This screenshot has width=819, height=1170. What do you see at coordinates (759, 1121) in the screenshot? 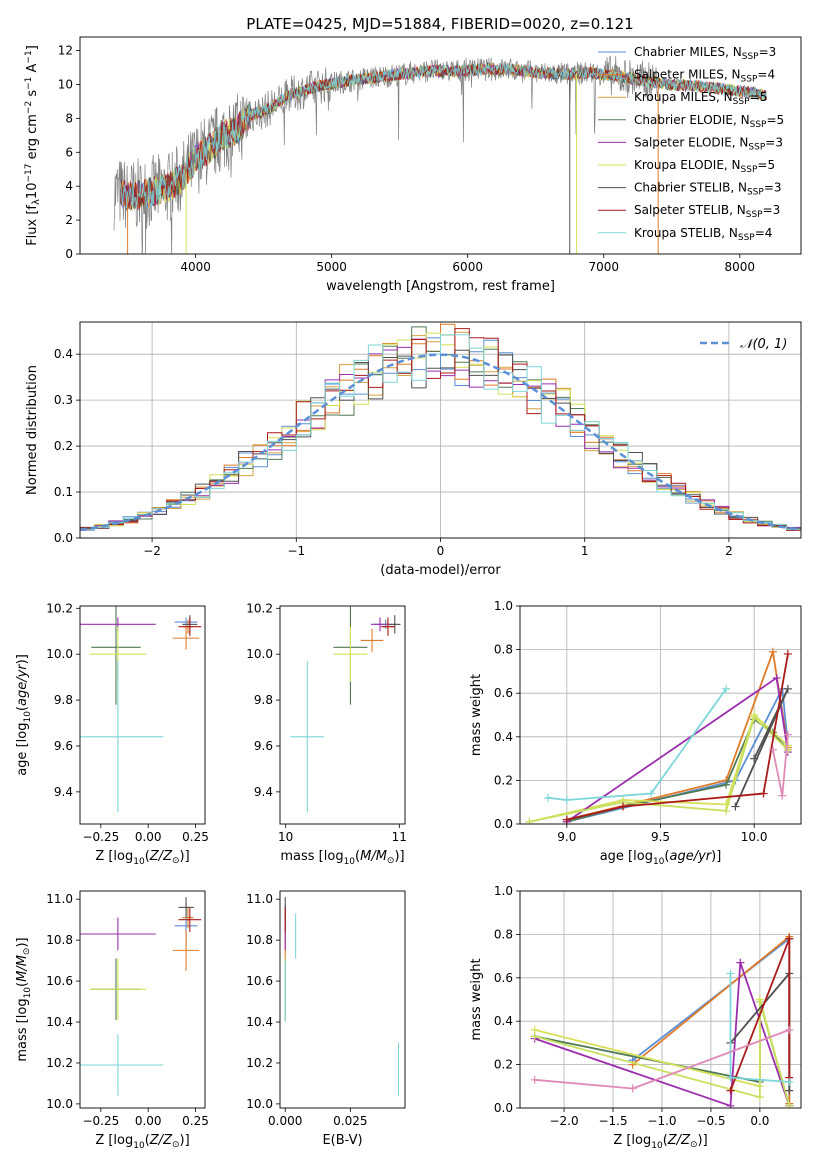
I see `x-tick-label: 0.0` at bounding box center [759, 1121].